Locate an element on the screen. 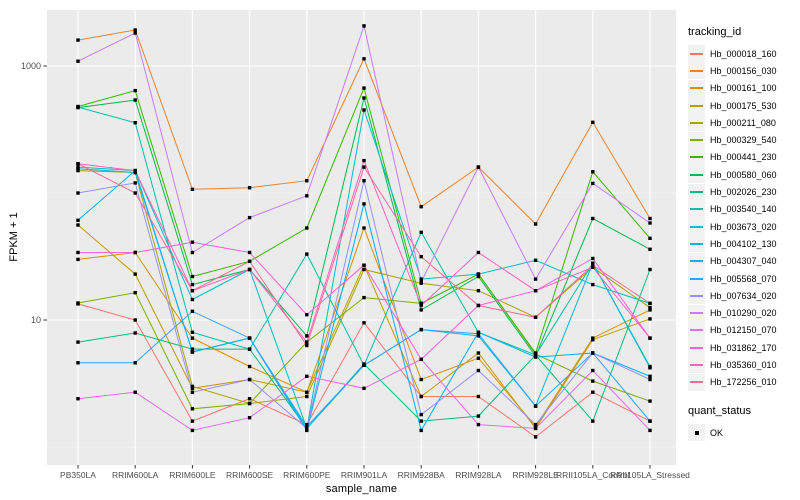 The image size is (800, 500). legend-item-Hb_031862_170: Hb_031862_170 is located at coordinates (744, 348).